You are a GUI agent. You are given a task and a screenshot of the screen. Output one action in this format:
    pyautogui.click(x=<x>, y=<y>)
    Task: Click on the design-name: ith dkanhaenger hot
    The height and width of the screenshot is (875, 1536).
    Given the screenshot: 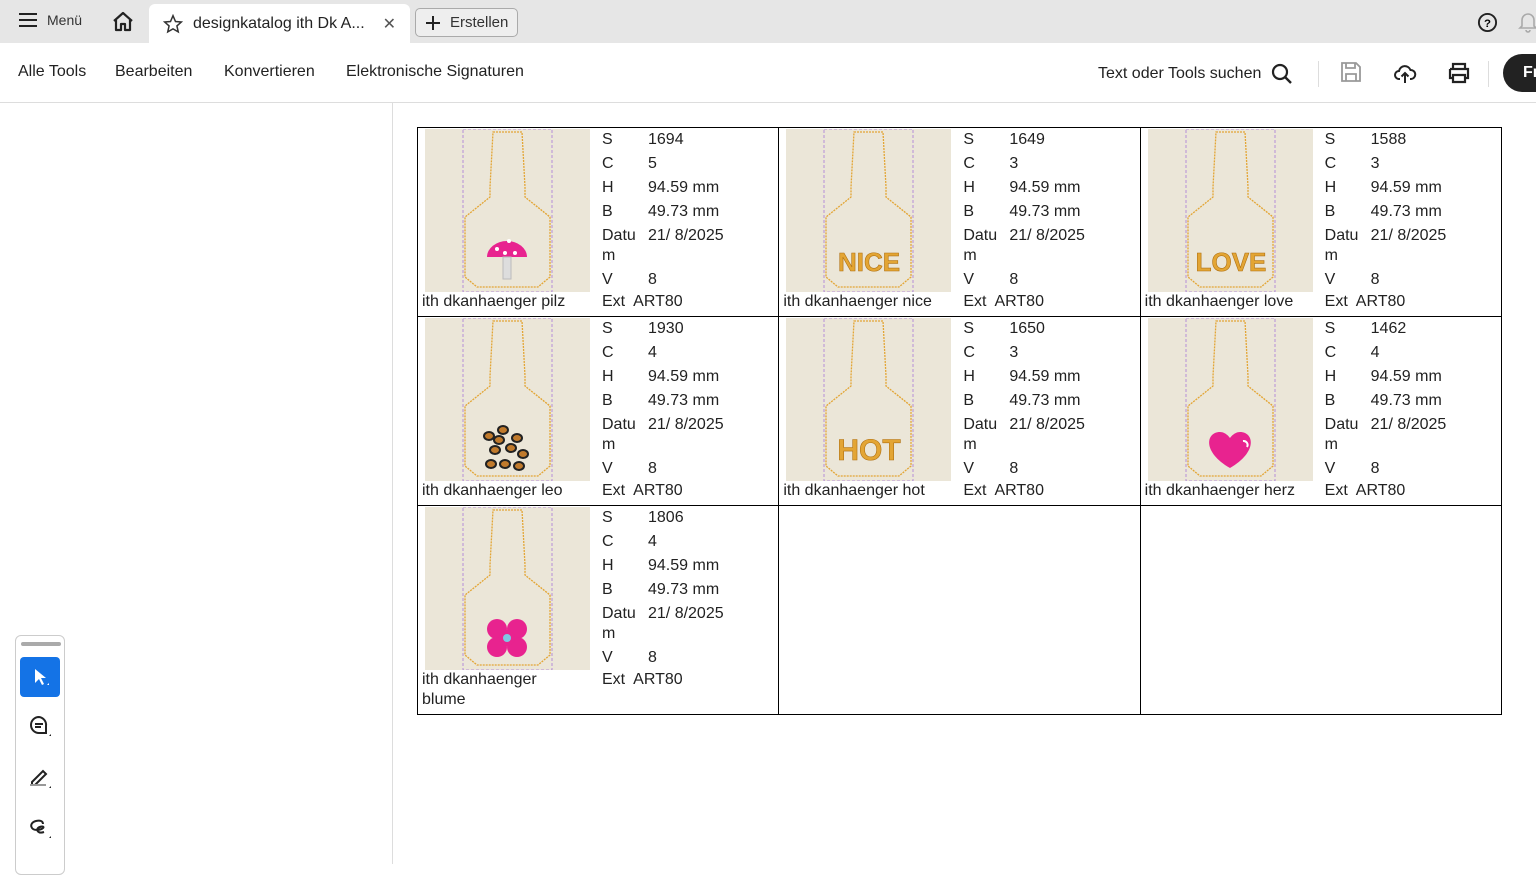 What is the action you would take?
    pyautogui.click(x=854, y=490)
    